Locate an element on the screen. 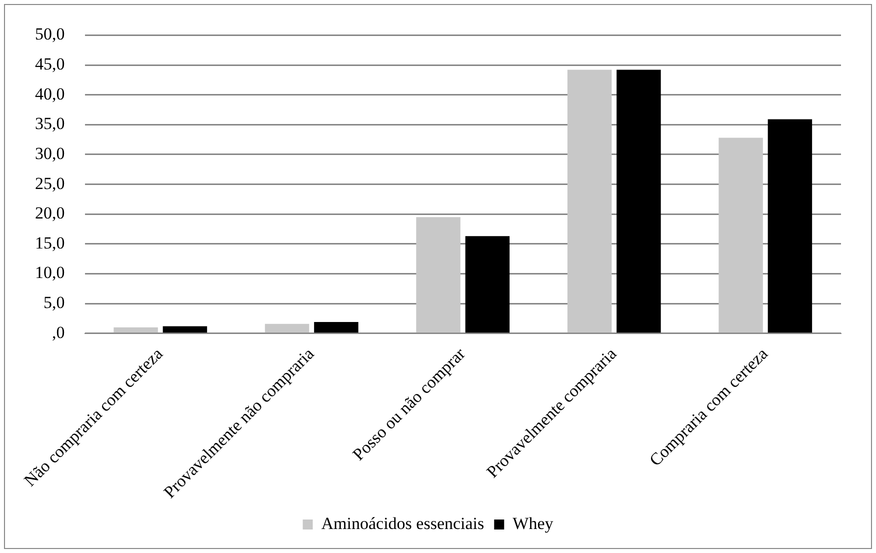 Image resolution: width=876 pixels, height=553 pixels. y-tick-label: 45,0 is located at coordinates (50, 64).